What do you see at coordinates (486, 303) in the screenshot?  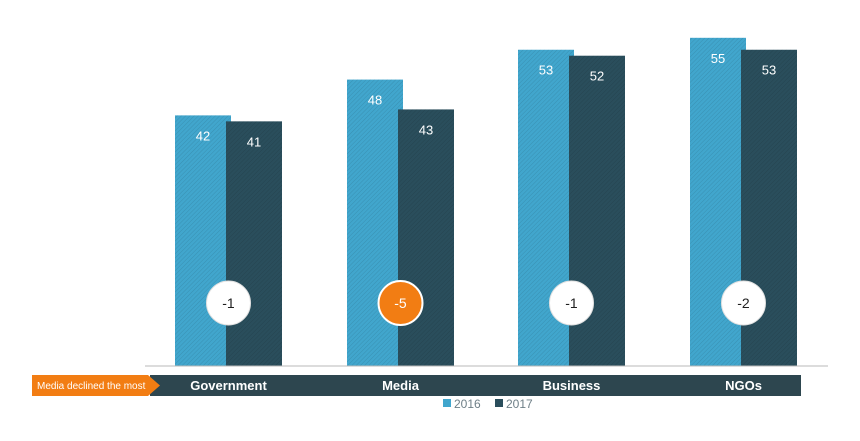 I see `change-markers: -1 -5 -1 -2` at bounding box center [486, 303].